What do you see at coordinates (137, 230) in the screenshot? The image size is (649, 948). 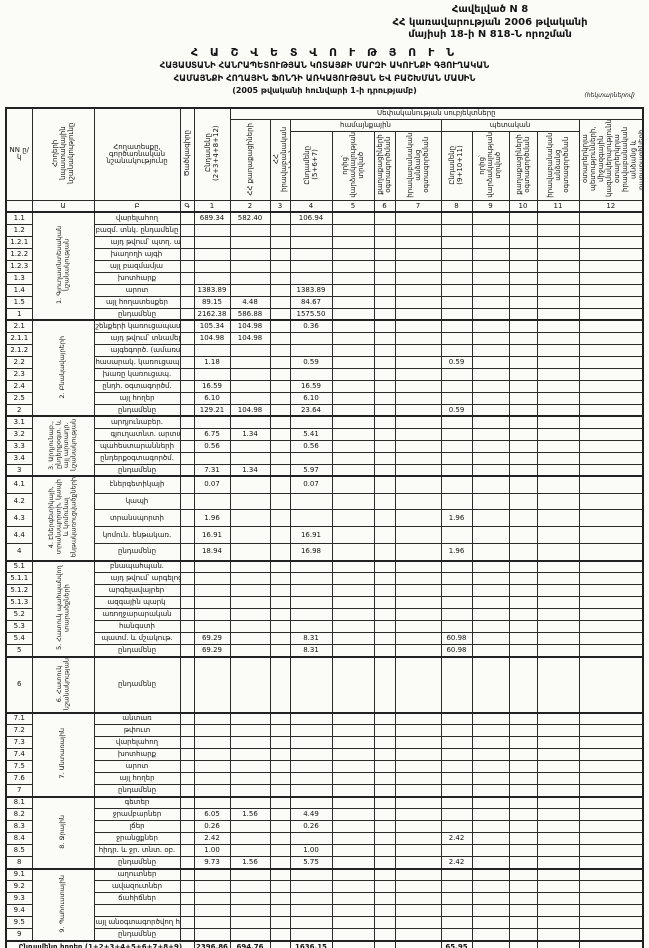 I see `landtype-cell: բազմ. տնկ. ընդամենը` at bounding box center [137, 230].